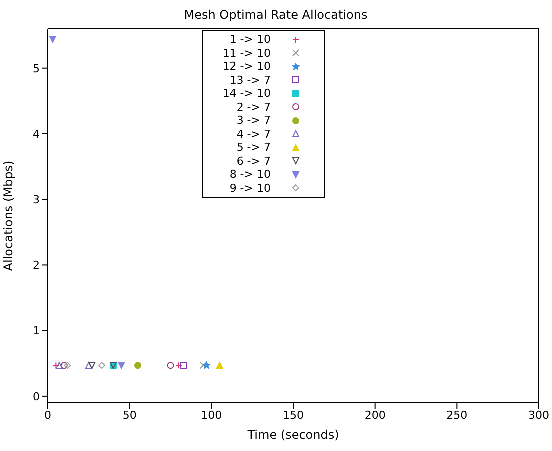  I want to click on x-tick-label: 150, so click(293, 415).